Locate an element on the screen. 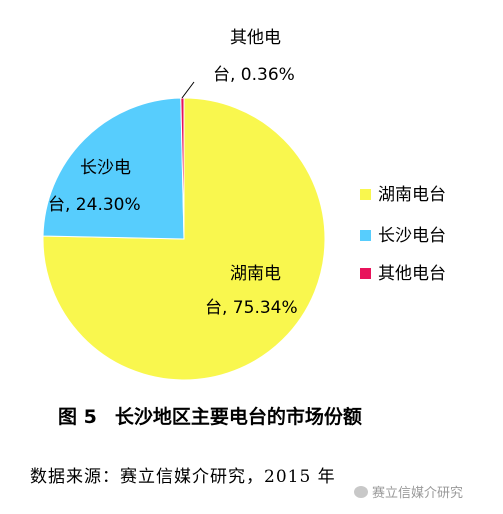  legend: 湖南电台 长沙电台 其他电台 is located at coordinates (403, 234).